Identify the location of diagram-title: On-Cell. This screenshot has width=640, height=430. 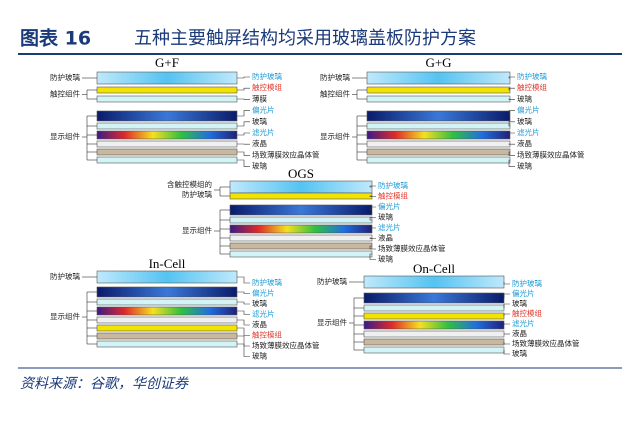
(434, 268).